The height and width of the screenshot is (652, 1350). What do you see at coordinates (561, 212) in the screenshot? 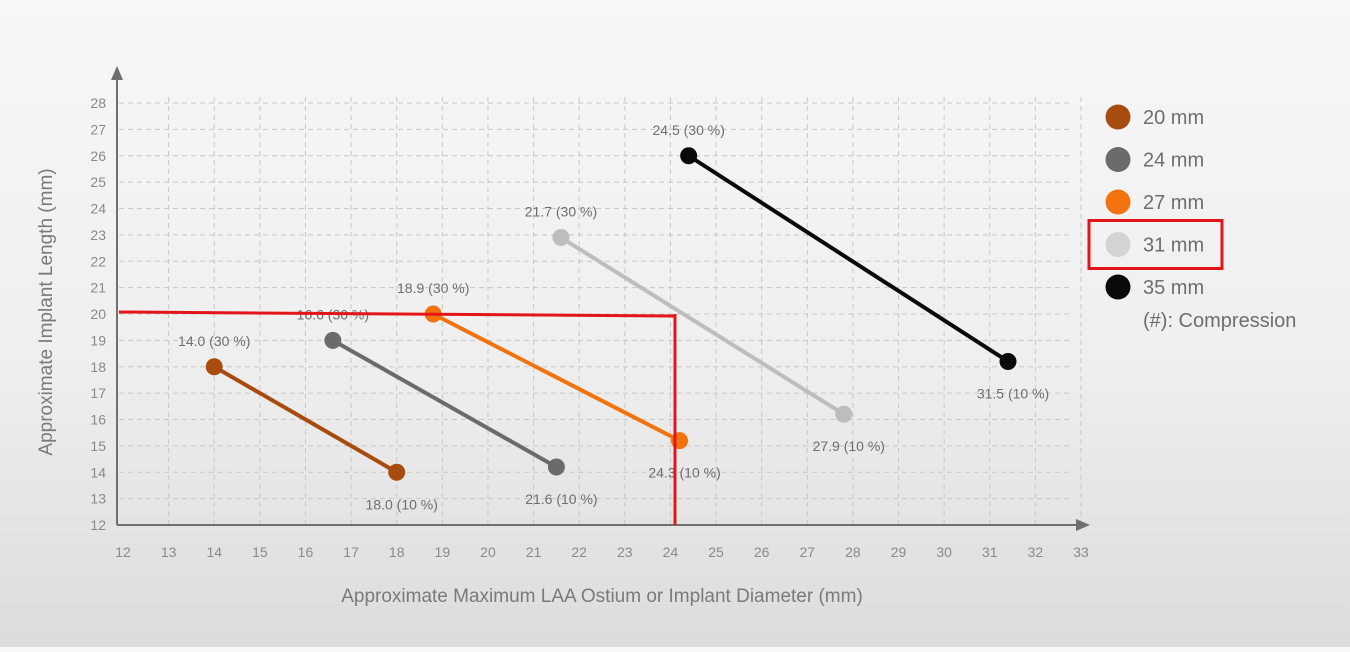
I see `data-label: 21.7 (30 %)` at bounding box center [561, 212].